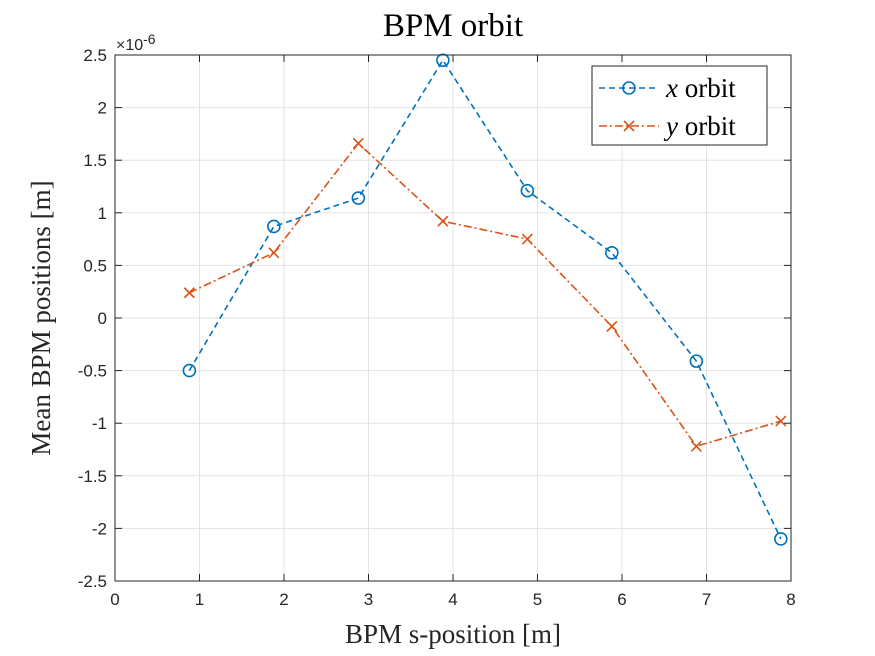 The image size is (875, 656). Describe the element at coordinates (95, 55) in the screenshot. I see `y-tick-label: 2.5` at that location.